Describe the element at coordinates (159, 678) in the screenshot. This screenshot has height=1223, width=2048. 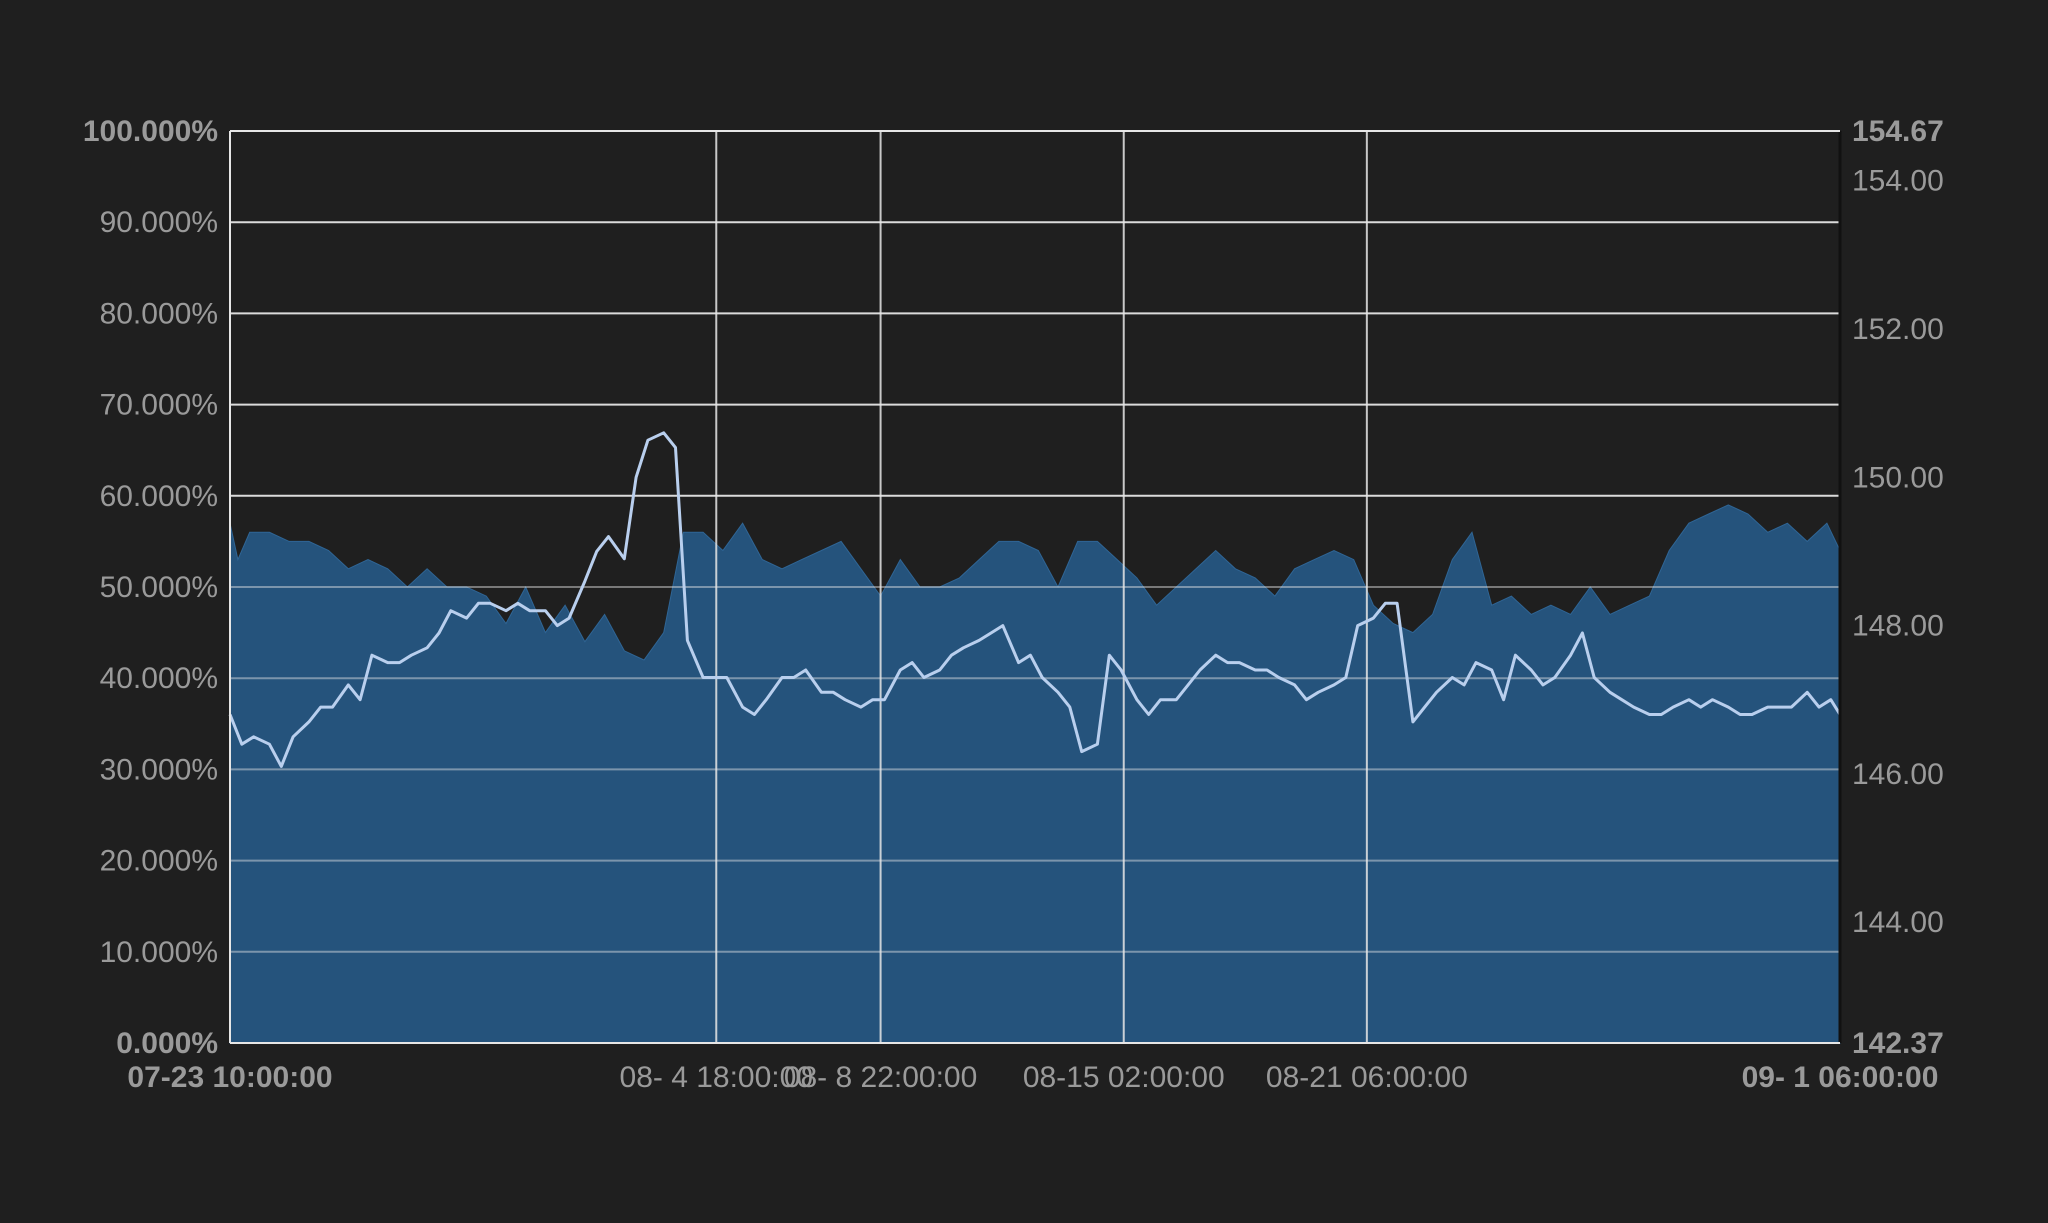
I see `left-tick-label: 40.000%` at that location.